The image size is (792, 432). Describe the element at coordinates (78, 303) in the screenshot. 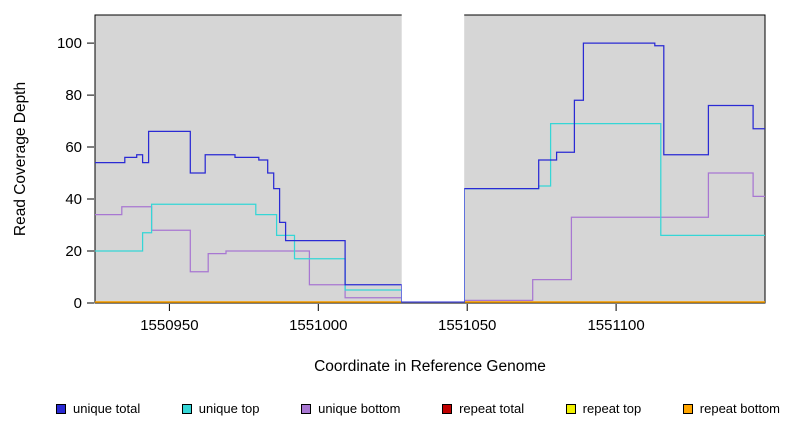

I see `y-tick-label: 0` at that location.